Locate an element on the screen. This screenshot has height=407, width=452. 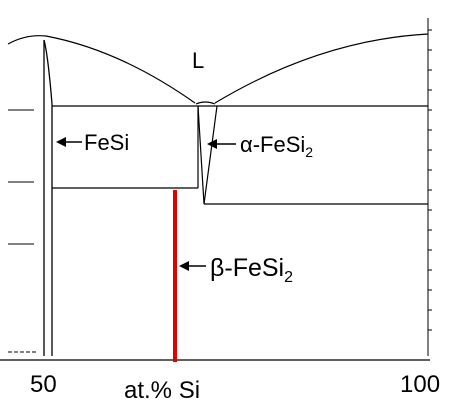
label-beta: β-FeSi2 is located at coordinates (251, 270).